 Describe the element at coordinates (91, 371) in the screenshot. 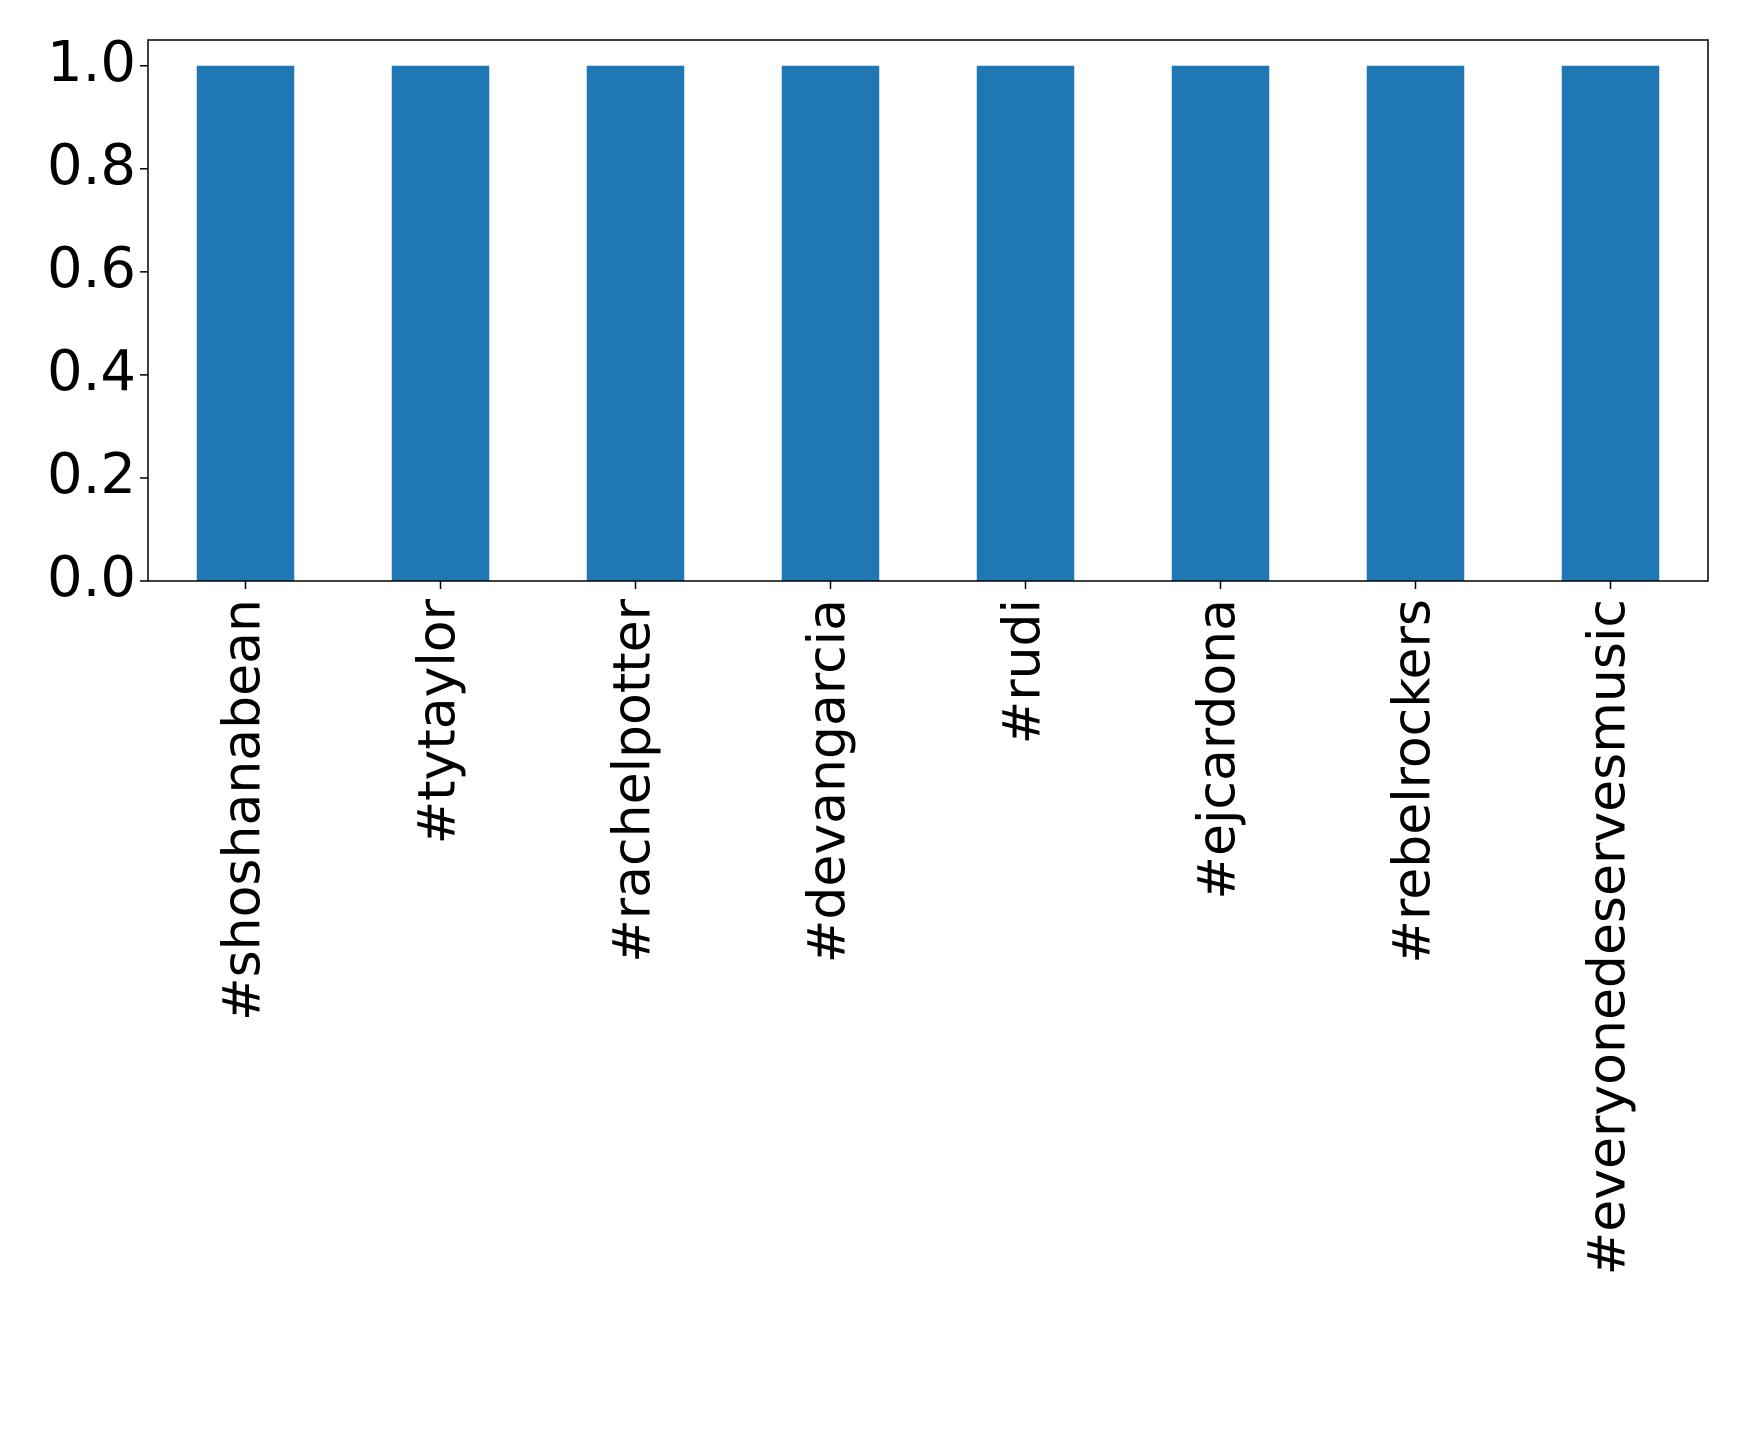

I see `y-tick-label: 0.4` at that location.